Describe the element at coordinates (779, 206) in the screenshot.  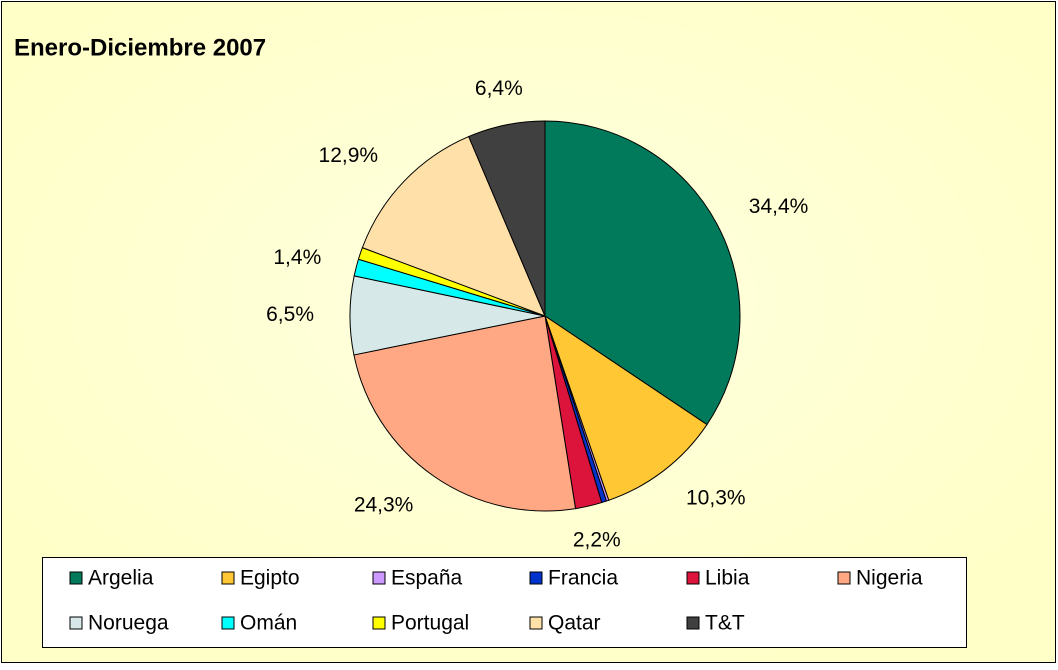
I see `data-label: 34,4%` at that location.